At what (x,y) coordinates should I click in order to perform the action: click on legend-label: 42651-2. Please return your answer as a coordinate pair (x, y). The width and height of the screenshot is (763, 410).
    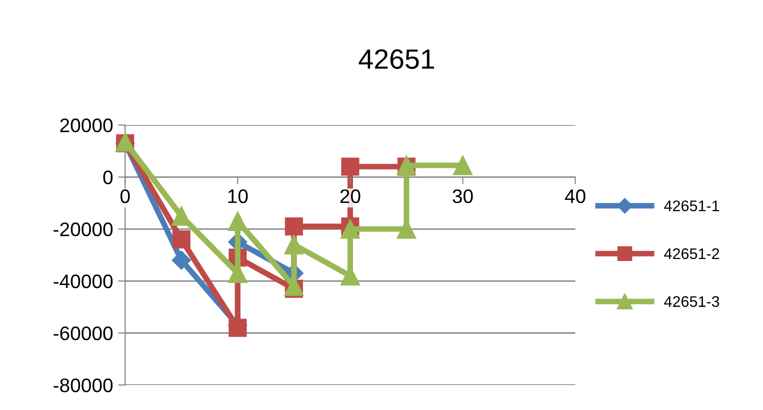
    Looking at the image, I should click on (692, 254).